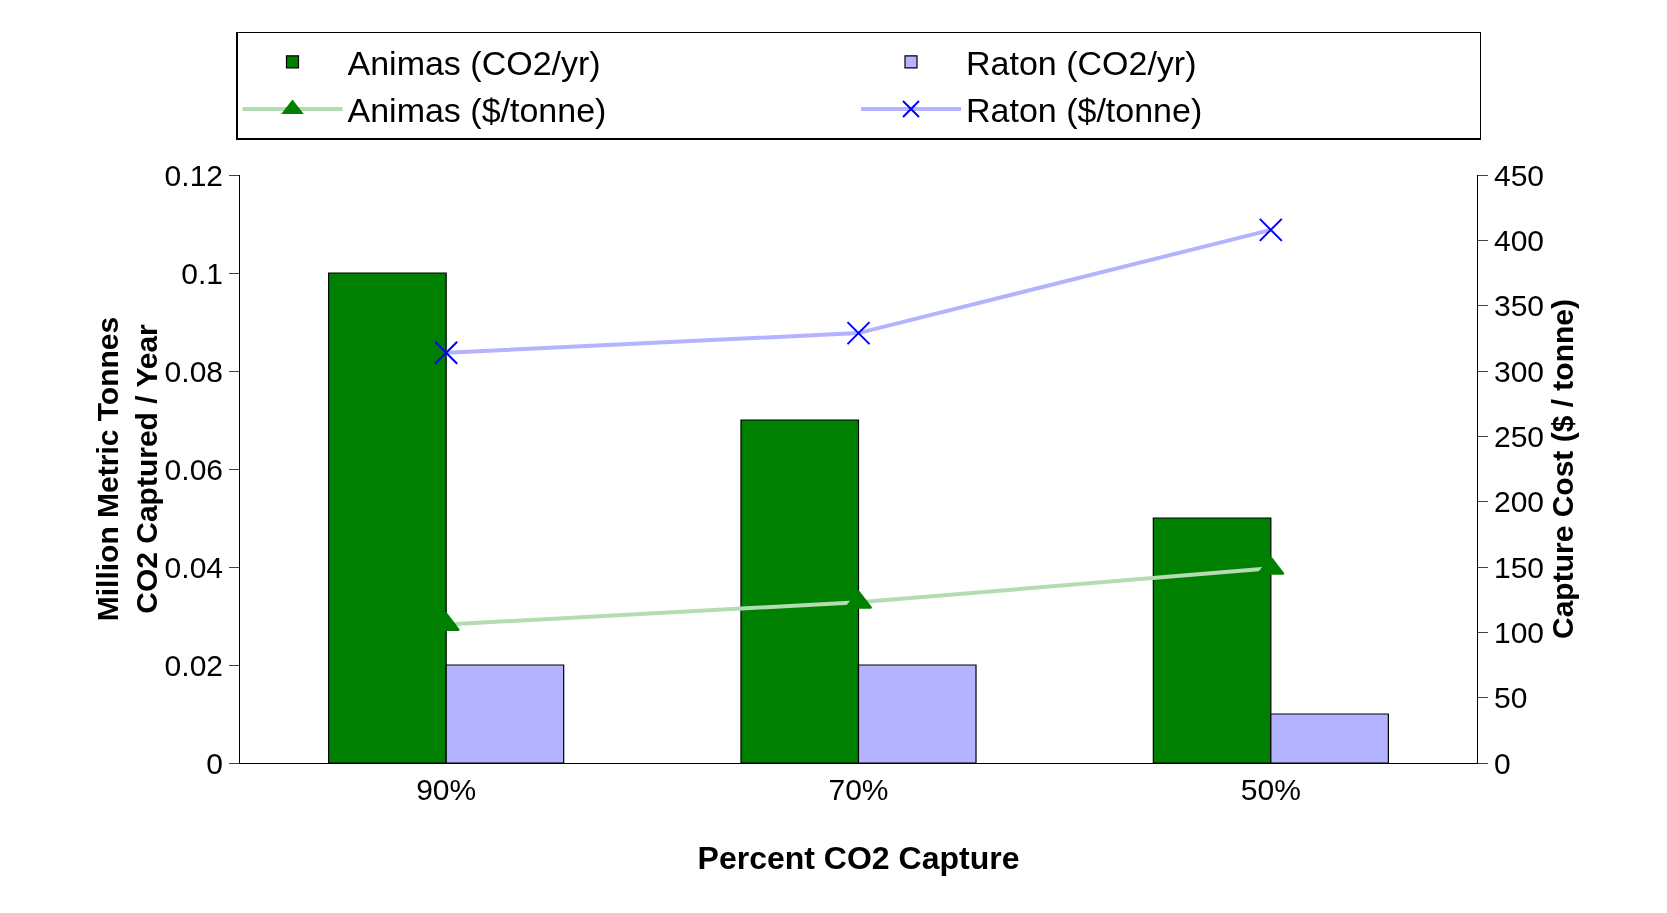 The width and height of the screenshot is (1667, 913). Describe the element at coordinates (1511, 698) in the screenshot. I see `y2-tick-label: 50` at that location.